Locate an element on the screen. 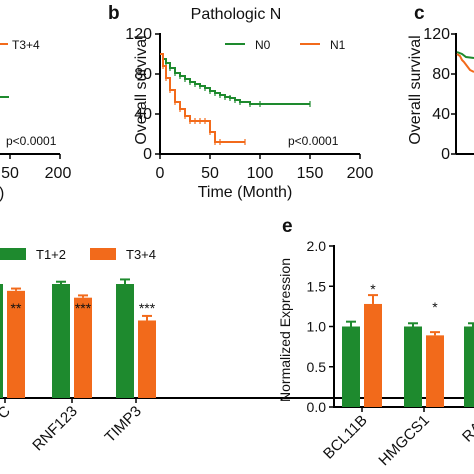 The width and height of the screenshot is (474, 474). panel-b-y-tick-label: 120 is located at coordinates (138, 34).